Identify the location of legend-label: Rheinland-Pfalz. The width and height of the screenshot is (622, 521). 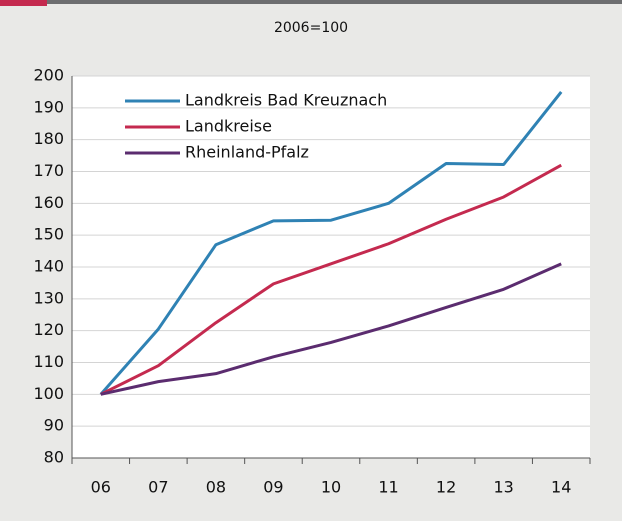
(247, 152).